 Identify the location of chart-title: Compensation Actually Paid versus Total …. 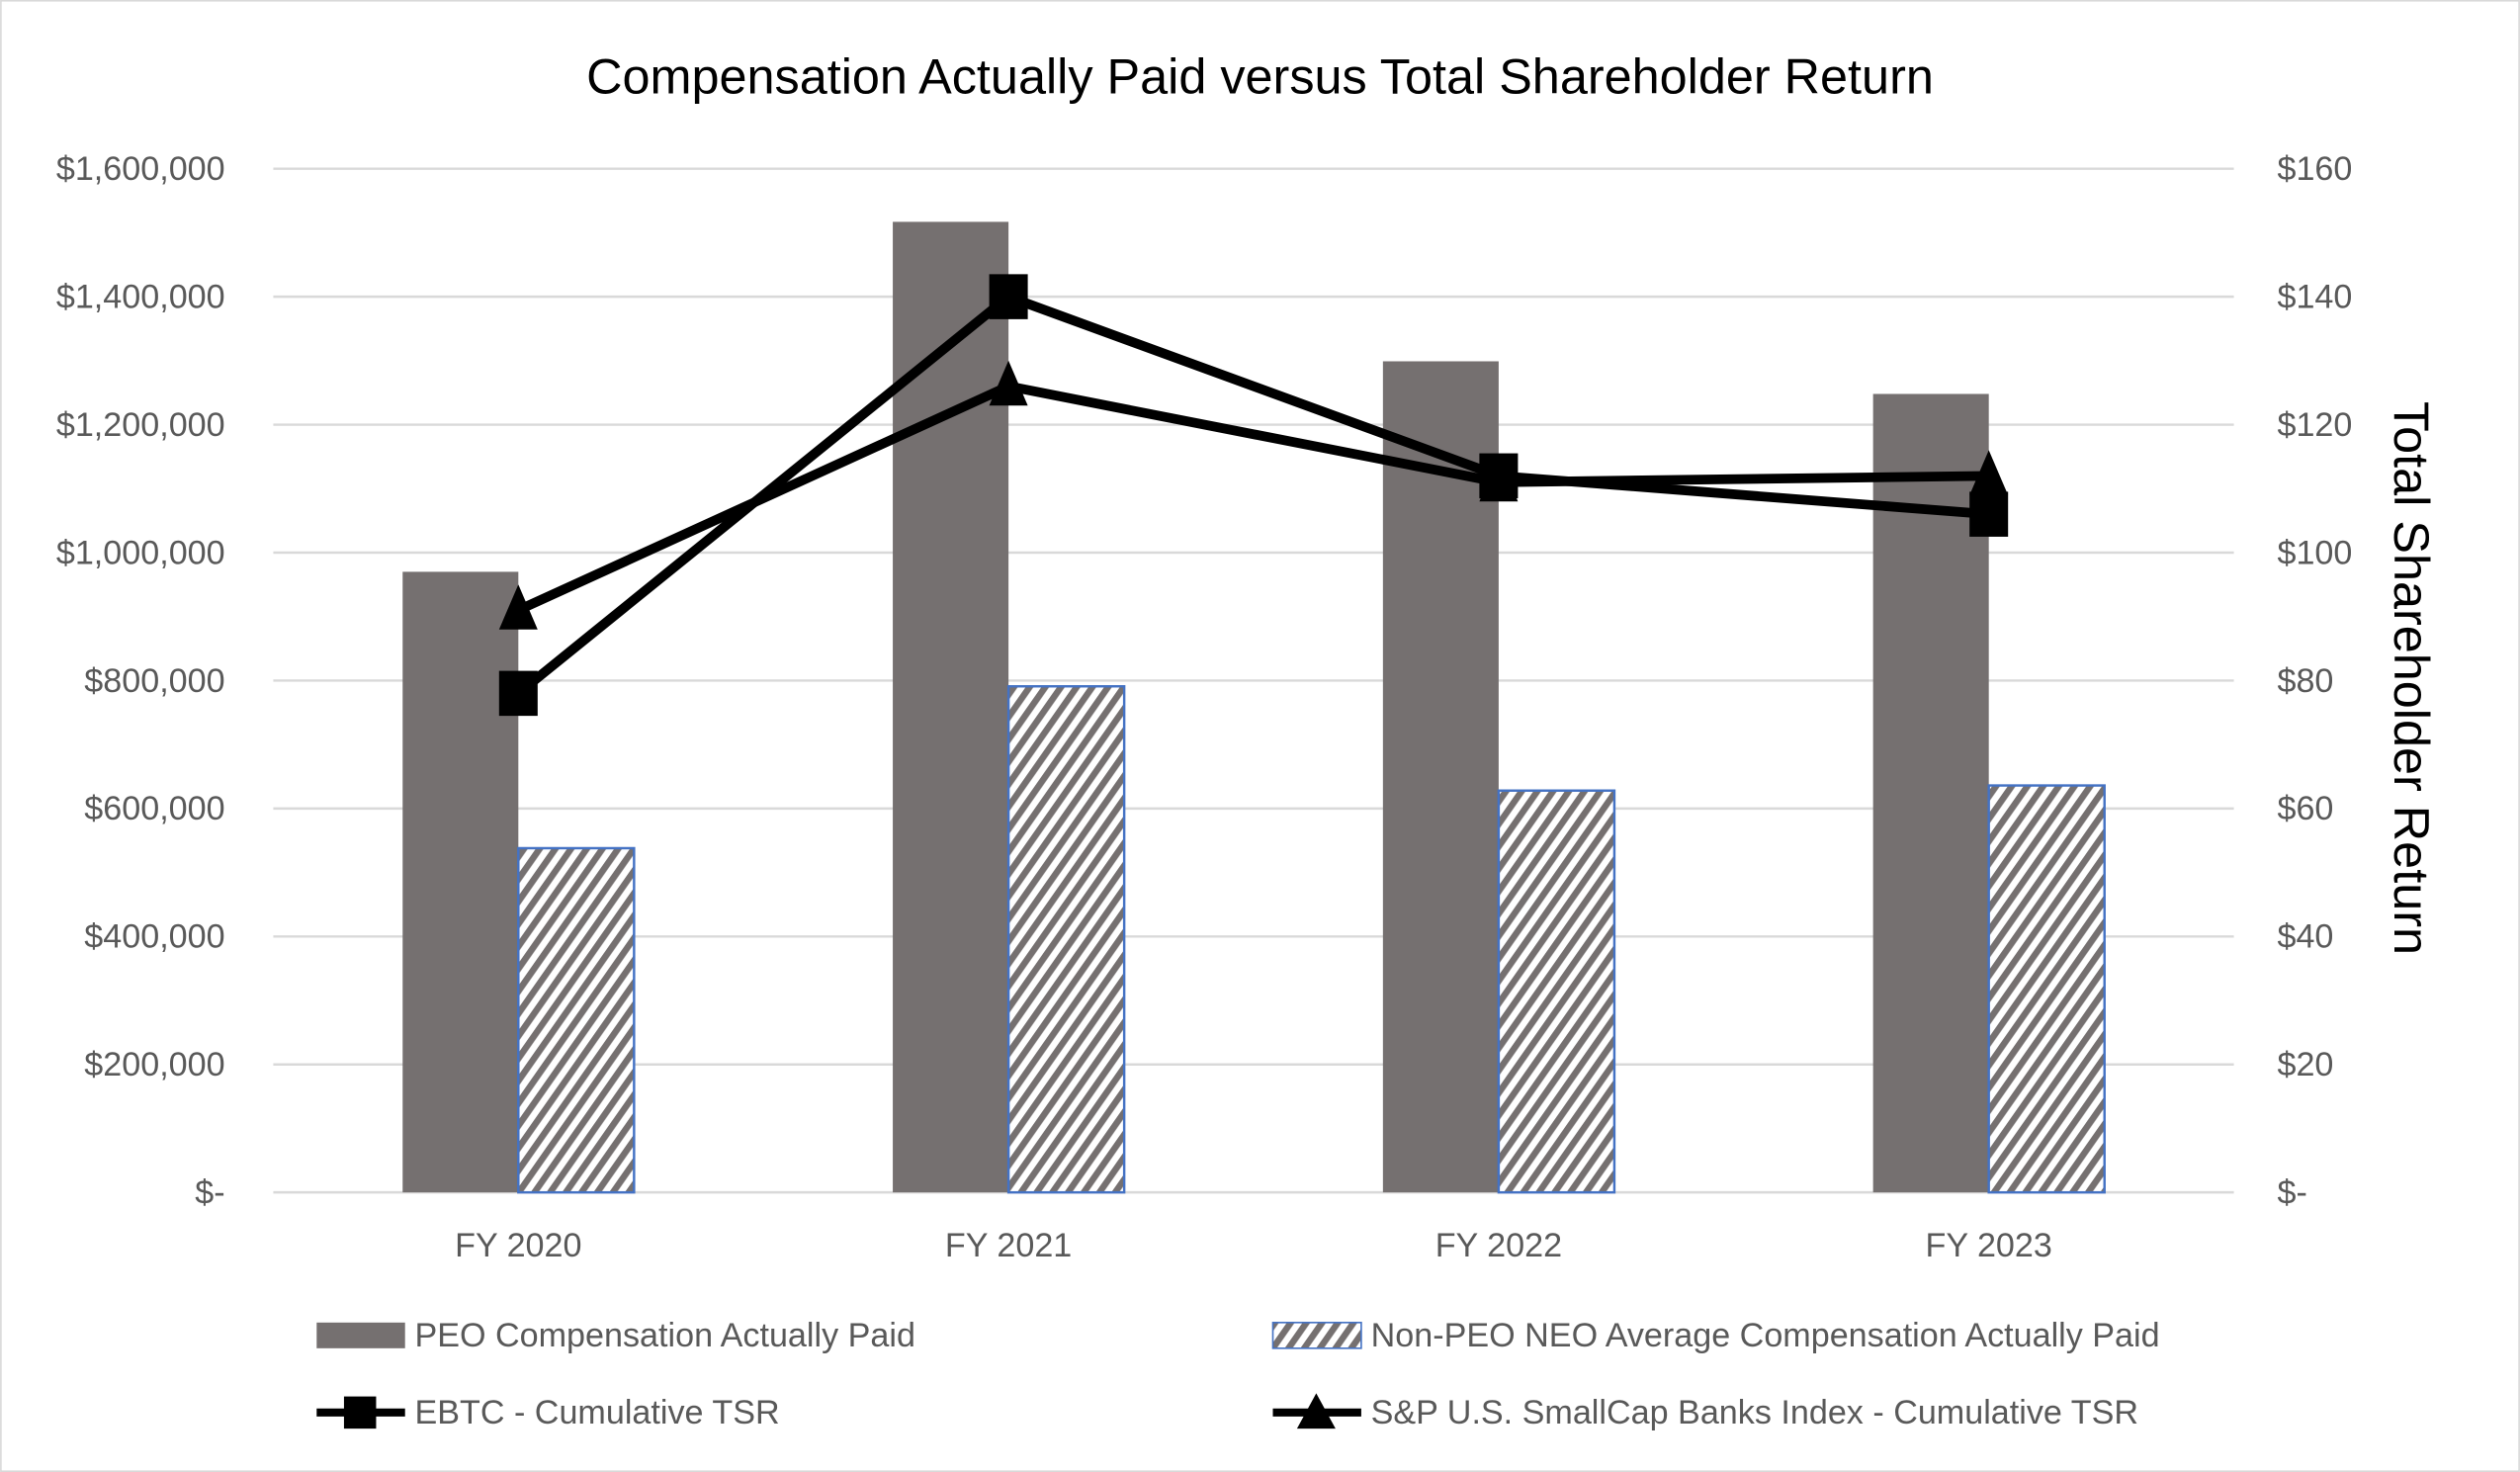
(1260, 75).